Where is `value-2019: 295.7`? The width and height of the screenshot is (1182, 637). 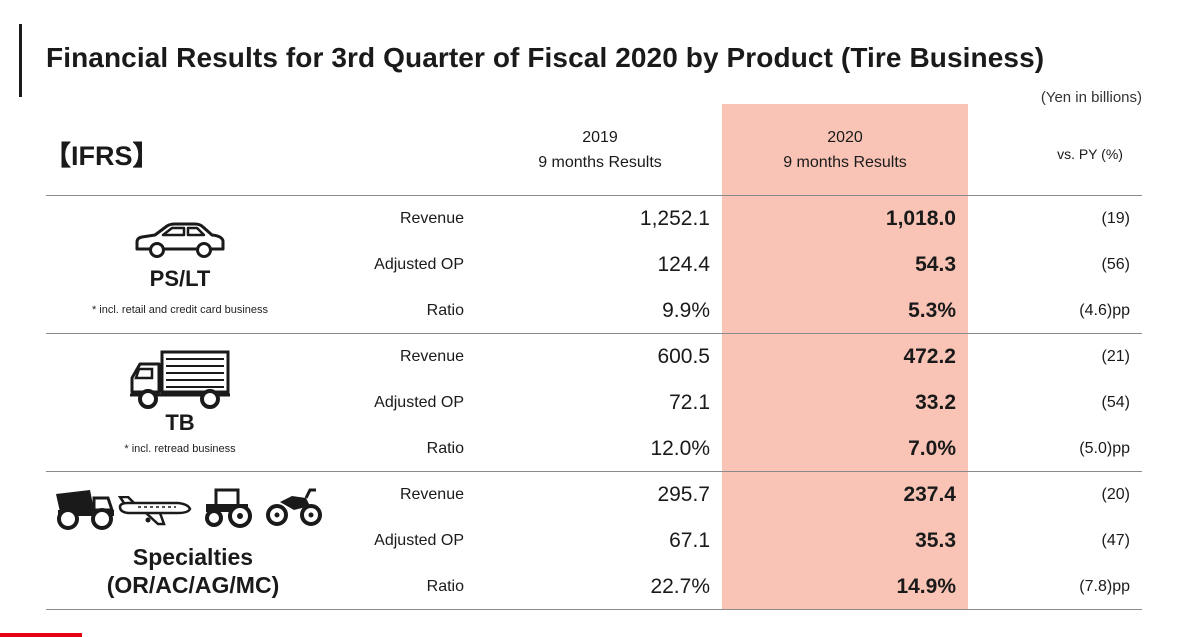
value-2019: 295.7 is located at coordinates (683, 494).